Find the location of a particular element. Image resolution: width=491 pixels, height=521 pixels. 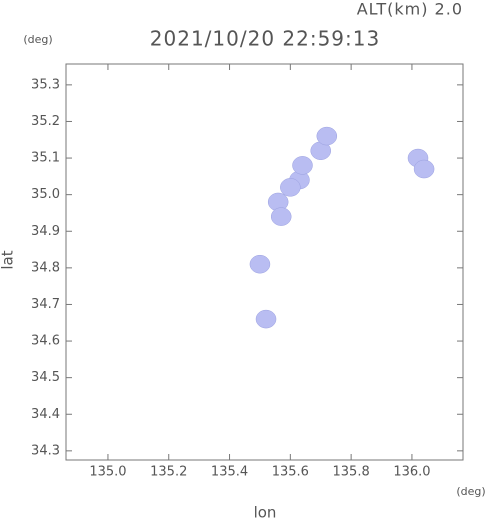

x-tick-label: 135.4 is located at coordinates (229, 472).